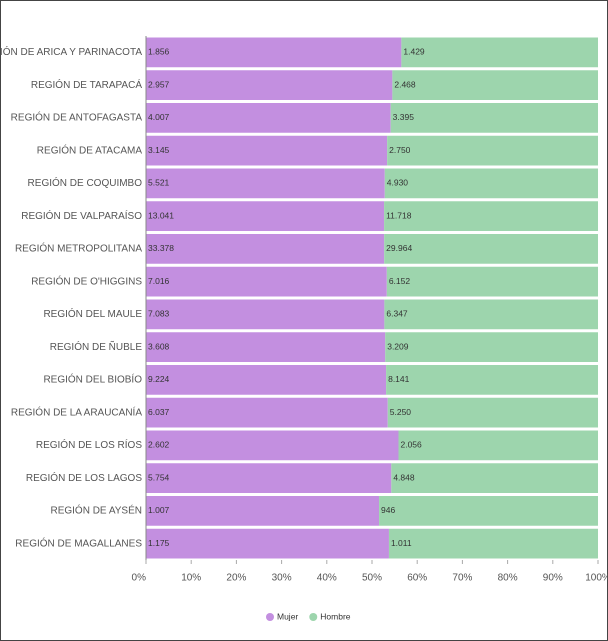 This screenshot has height=641, width=608. I want to click on x-tick-label: 70%, so click(462, 578).